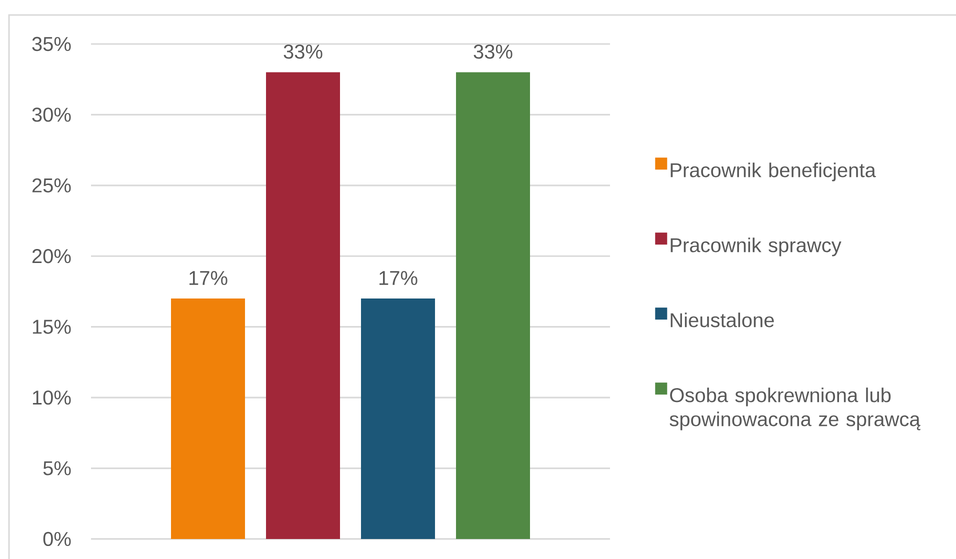  What do you see at coordinates (57, 468) in the screenshot?
I see `y-tick-label: 5%` at bounding box center [57, 468].